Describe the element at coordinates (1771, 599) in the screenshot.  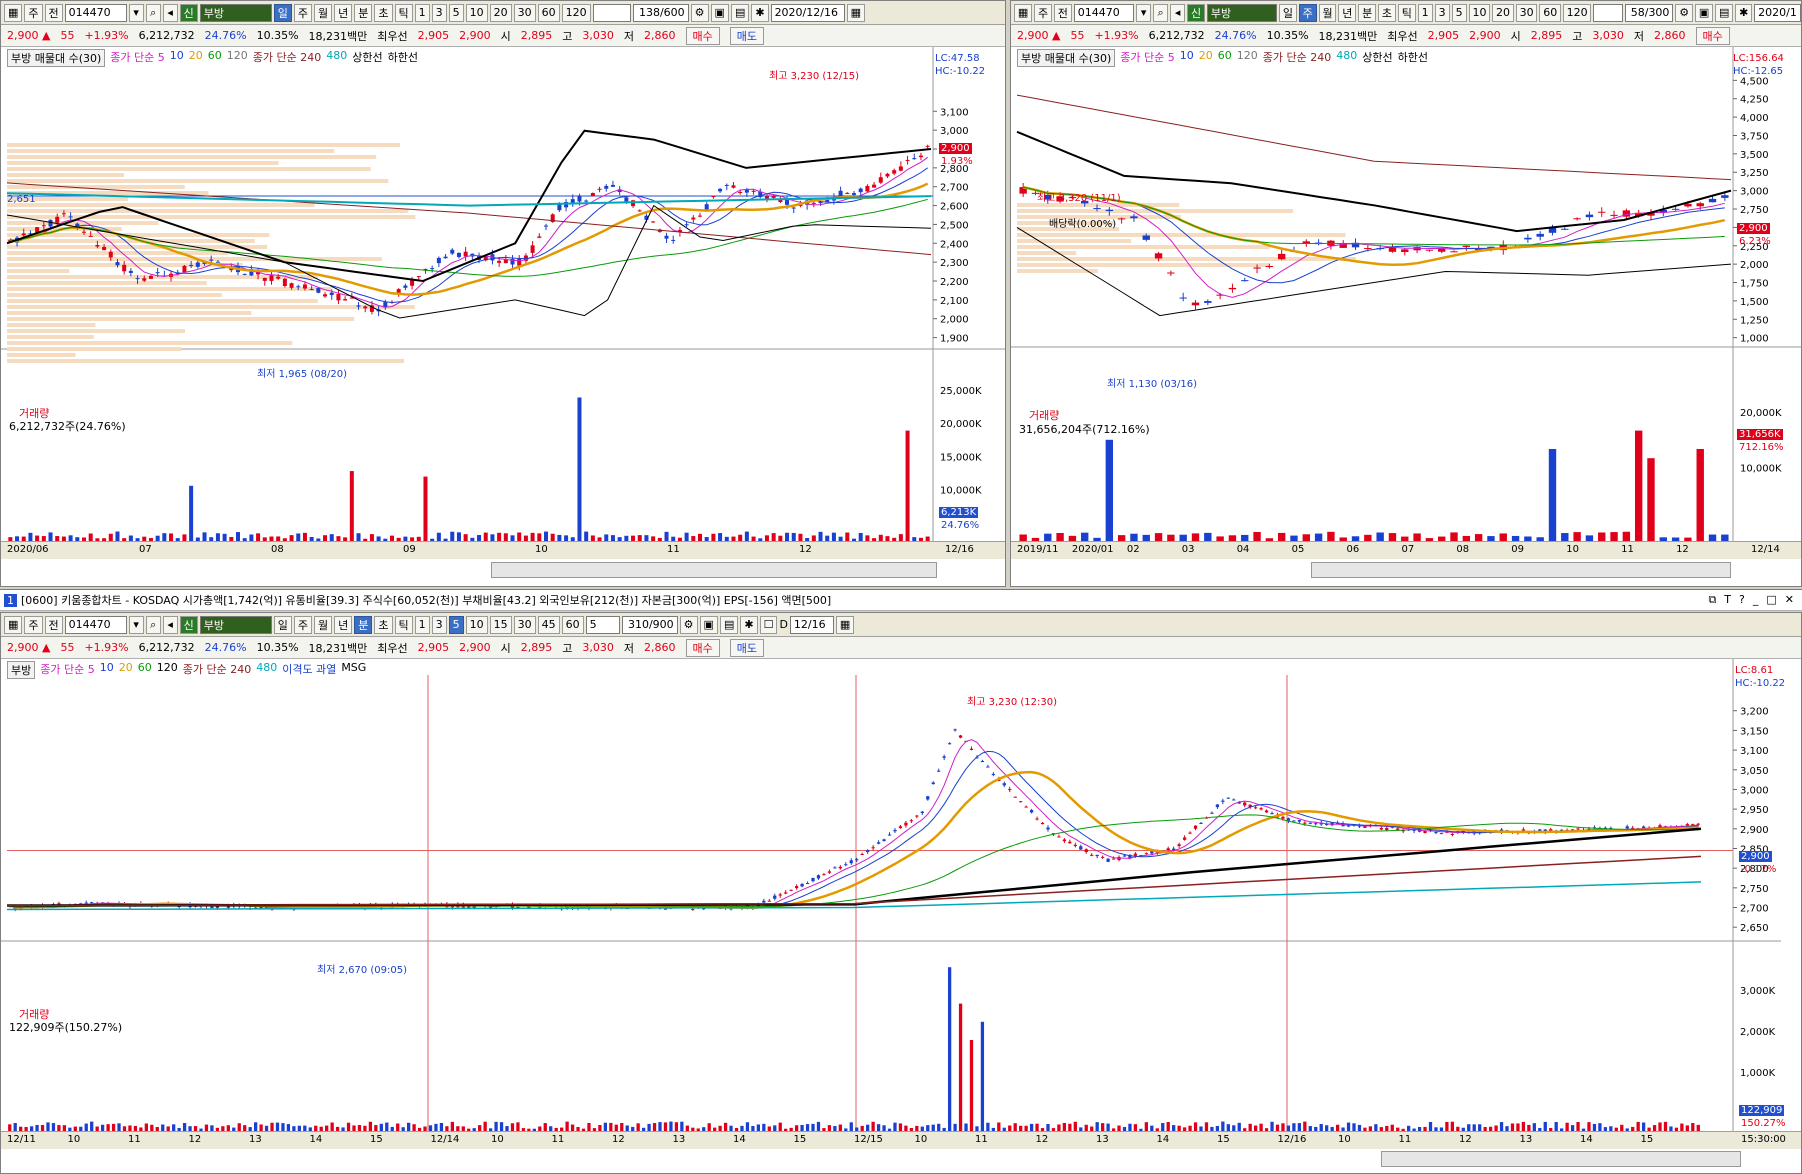
I see `window-maximize-icon: □` at that location.